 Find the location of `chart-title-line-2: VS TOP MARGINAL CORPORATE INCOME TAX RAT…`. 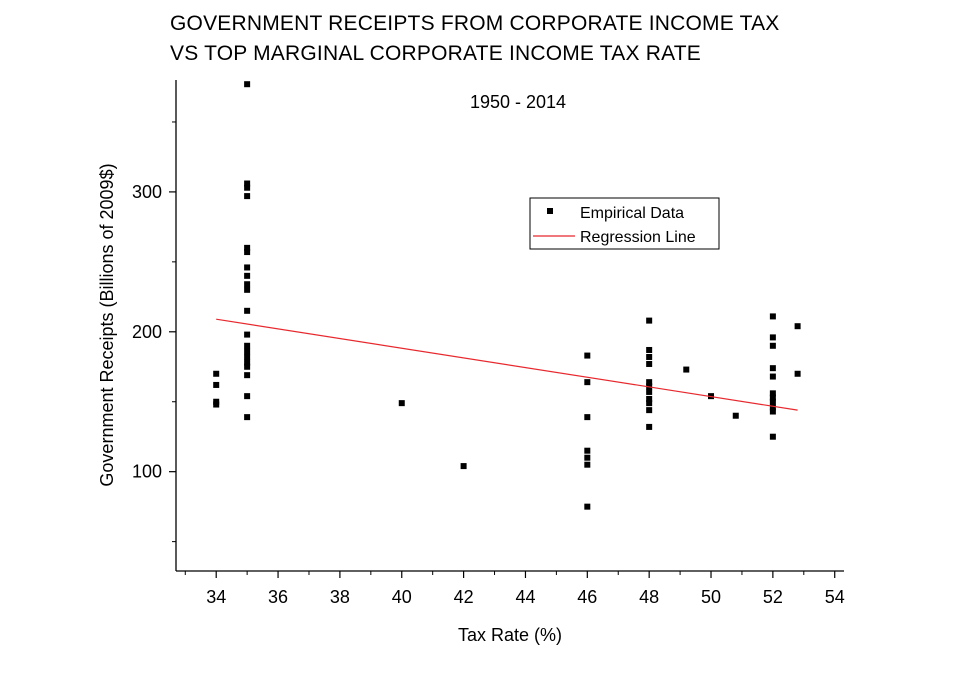

chart-title-line-2: VS TOP MARGINAL CORPORATE INCOME TAX RAT… is located at coordinates (435, 53).